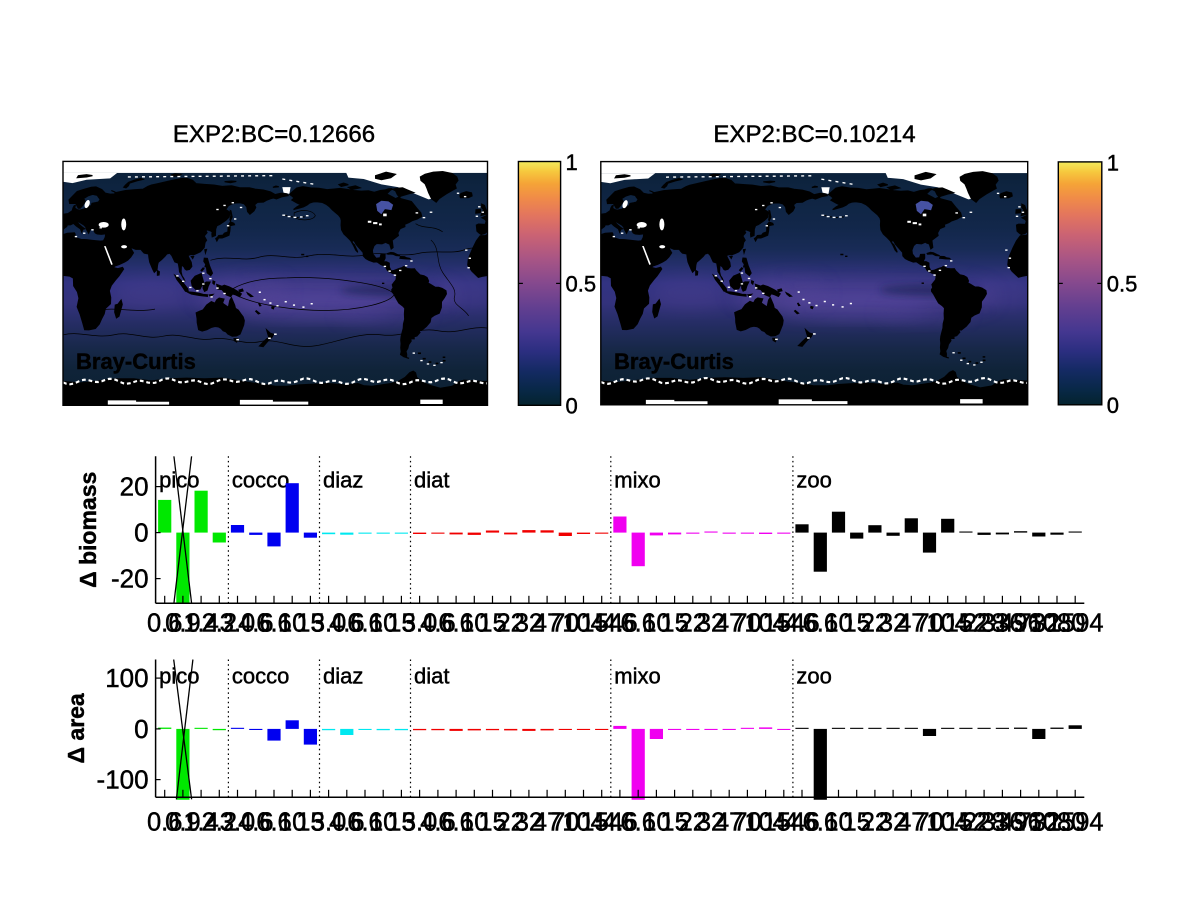  What do you see at coordinates (274, 134) in the screenshot?
I see `svg-text: EXP2:BC=0.12666` at bounding box center [274, 134].